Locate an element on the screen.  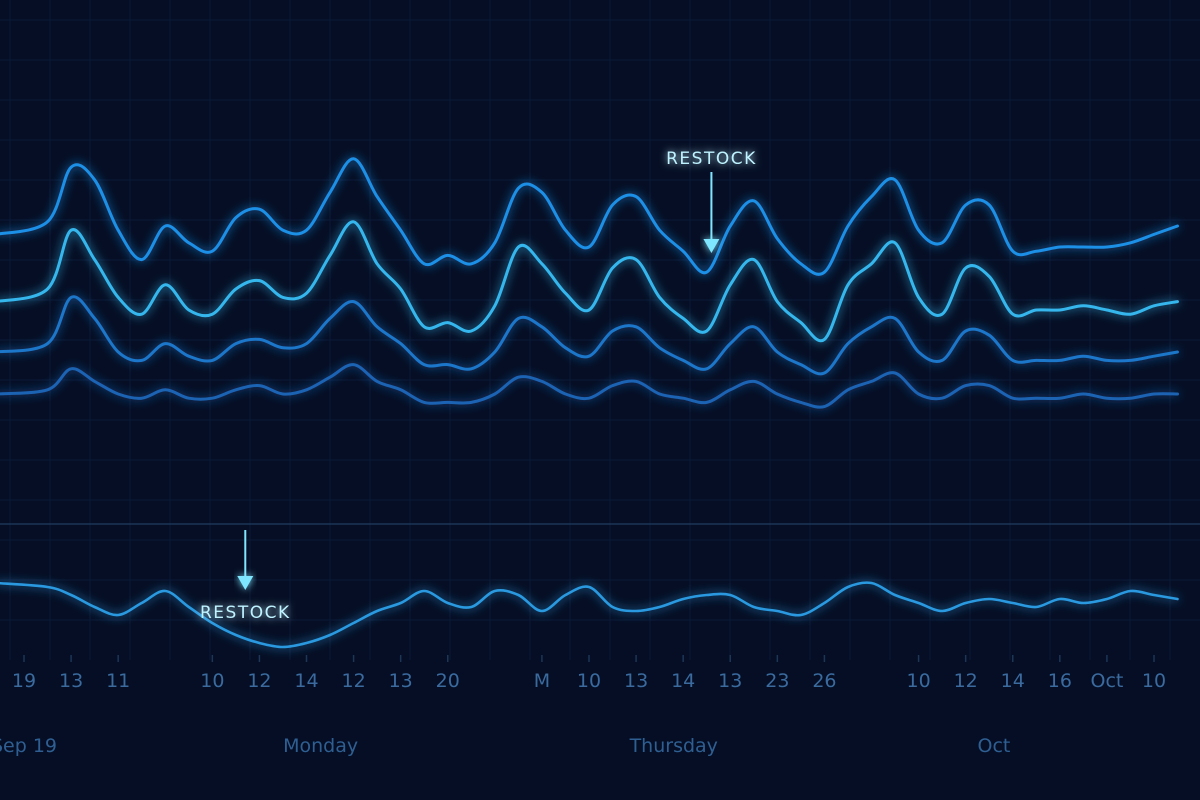
x-tick-label: 19 is located at coordinates (24, 681).